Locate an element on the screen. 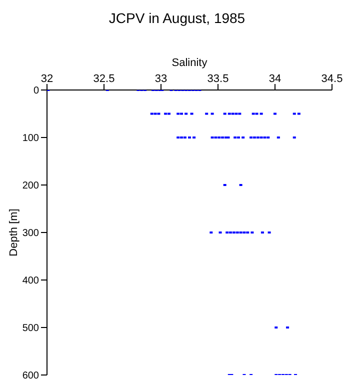 This screenshot has height=384, width=346. y-tick-label: 500 is located at coordinates (31, 328).